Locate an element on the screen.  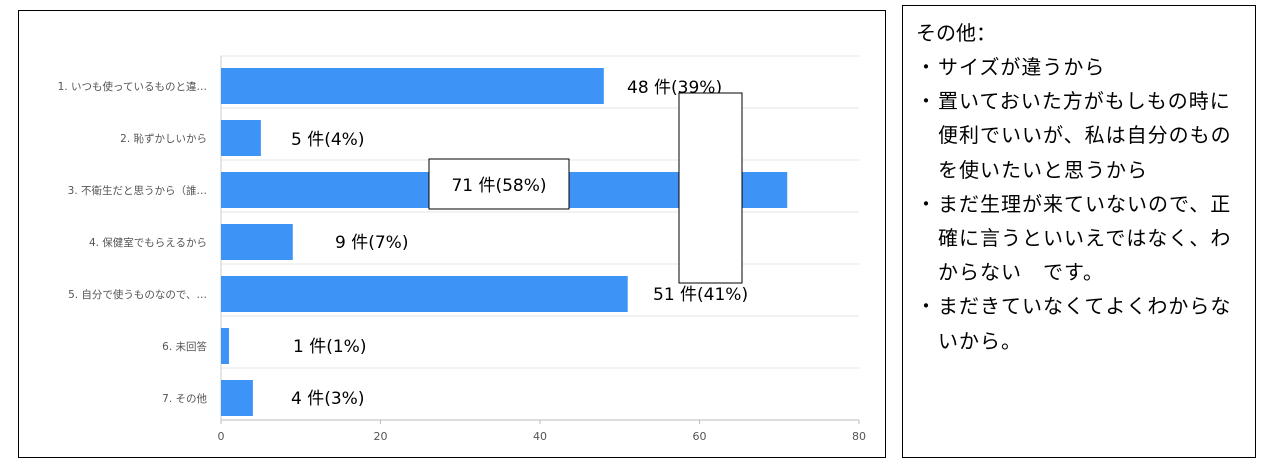
x-tick-label: 0 is located at coordinates (221, 436).